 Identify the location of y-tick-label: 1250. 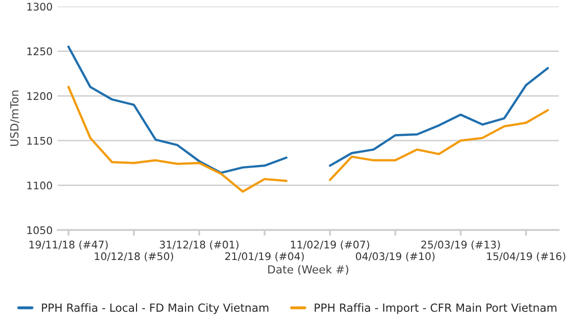
(39, 51).